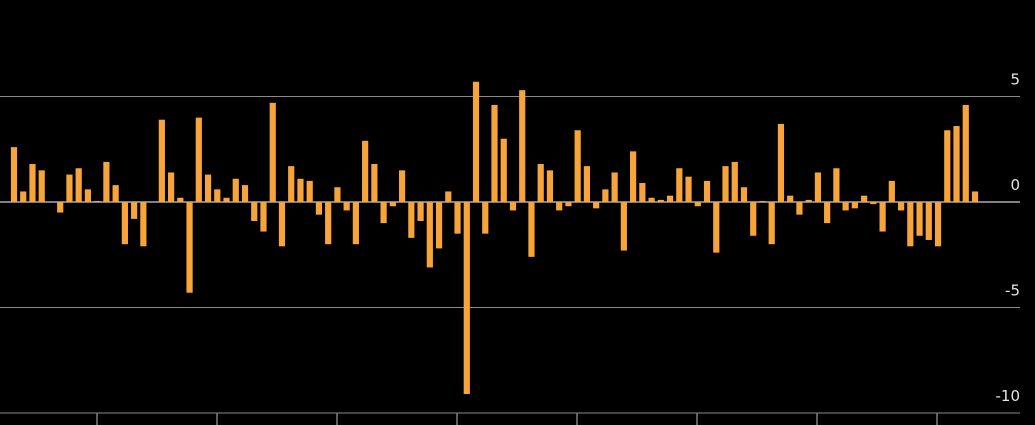 This screenshot has height=425, width=1035. I want to click on y-tick-label: -10, so click(1008, 396).